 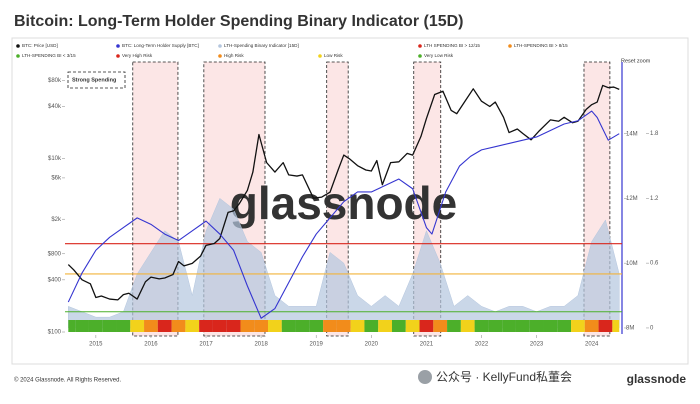 What do you see at coordinates (654, 264) in the screenshot?
I see `y3-tick-label: 0.6` at bounding box center [654, 264].